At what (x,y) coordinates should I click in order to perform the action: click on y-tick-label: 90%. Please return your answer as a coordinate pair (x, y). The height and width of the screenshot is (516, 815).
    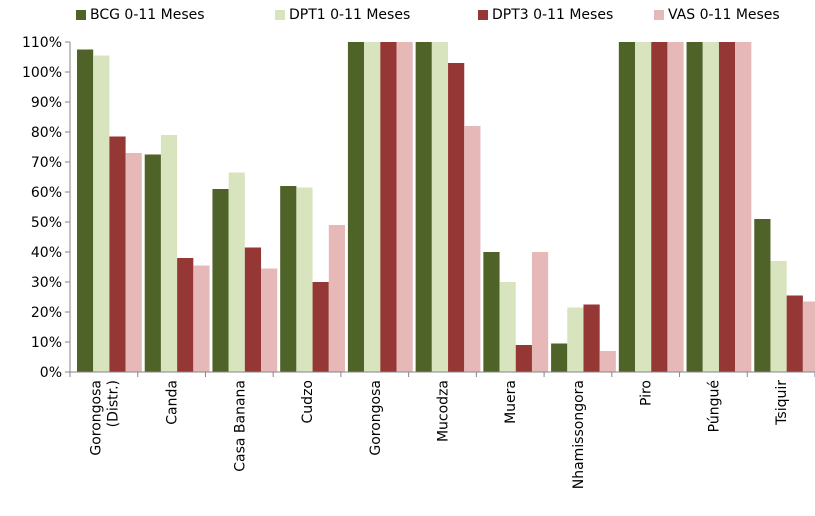
    Looking at the image, I should click on (46, 103).